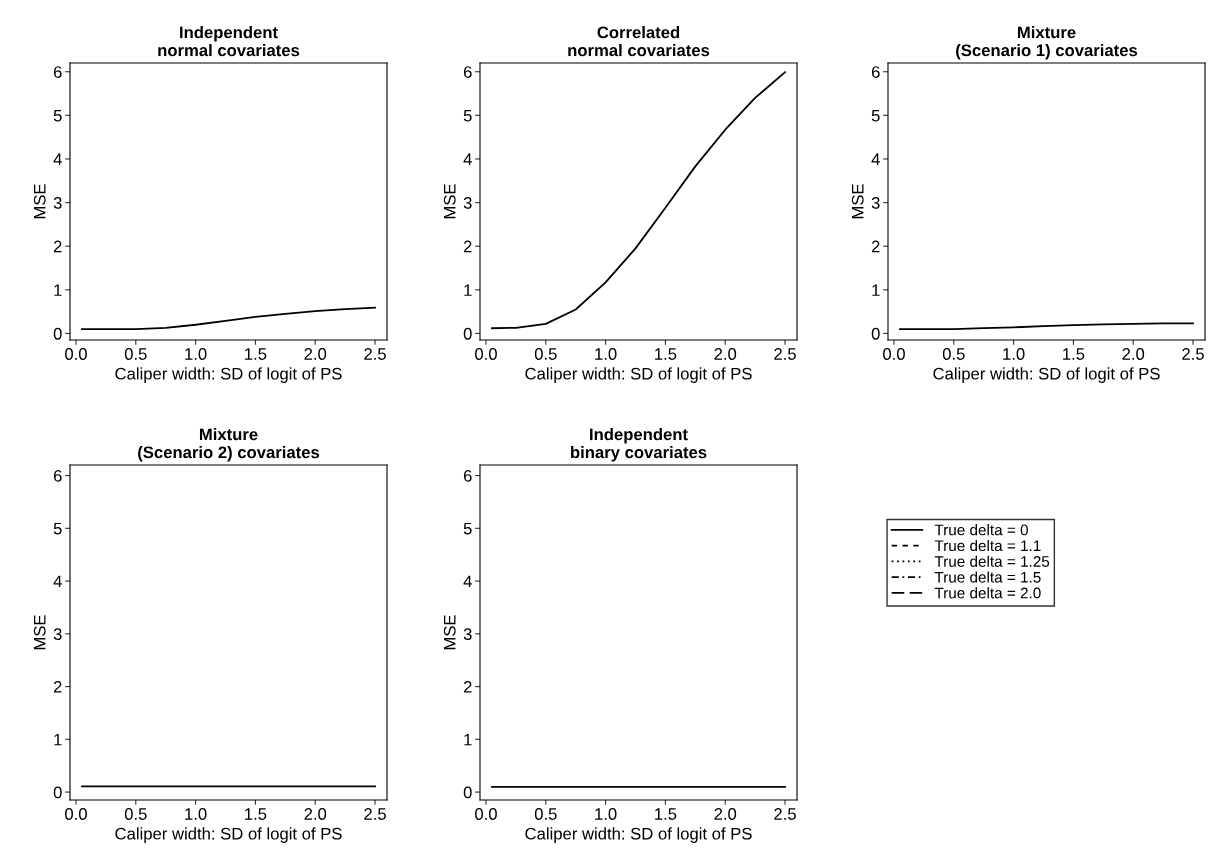 The height and width of the screenshot is (864, 1215). I want to click on legend-label: True delta = 1.5, so click(987, 577).